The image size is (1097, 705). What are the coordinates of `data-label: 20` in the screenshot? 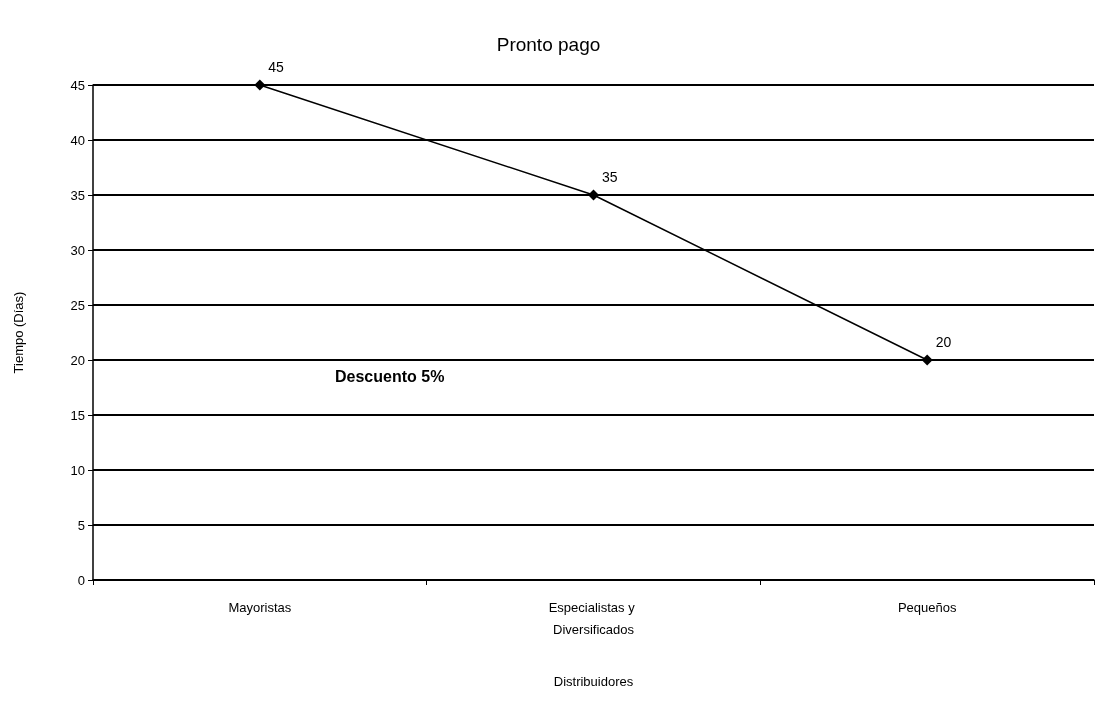 It's located at (943, 341).